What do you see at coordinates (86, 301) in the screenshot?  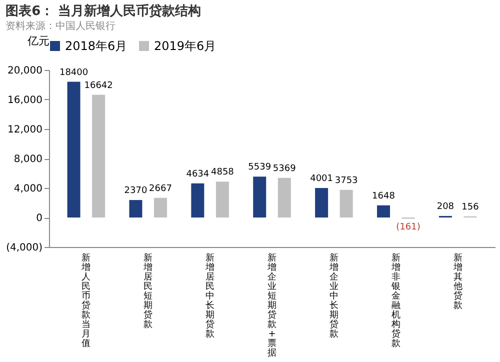 I see `category-label: 新增人民币贷款当月值` at bounding box center [86, 301].